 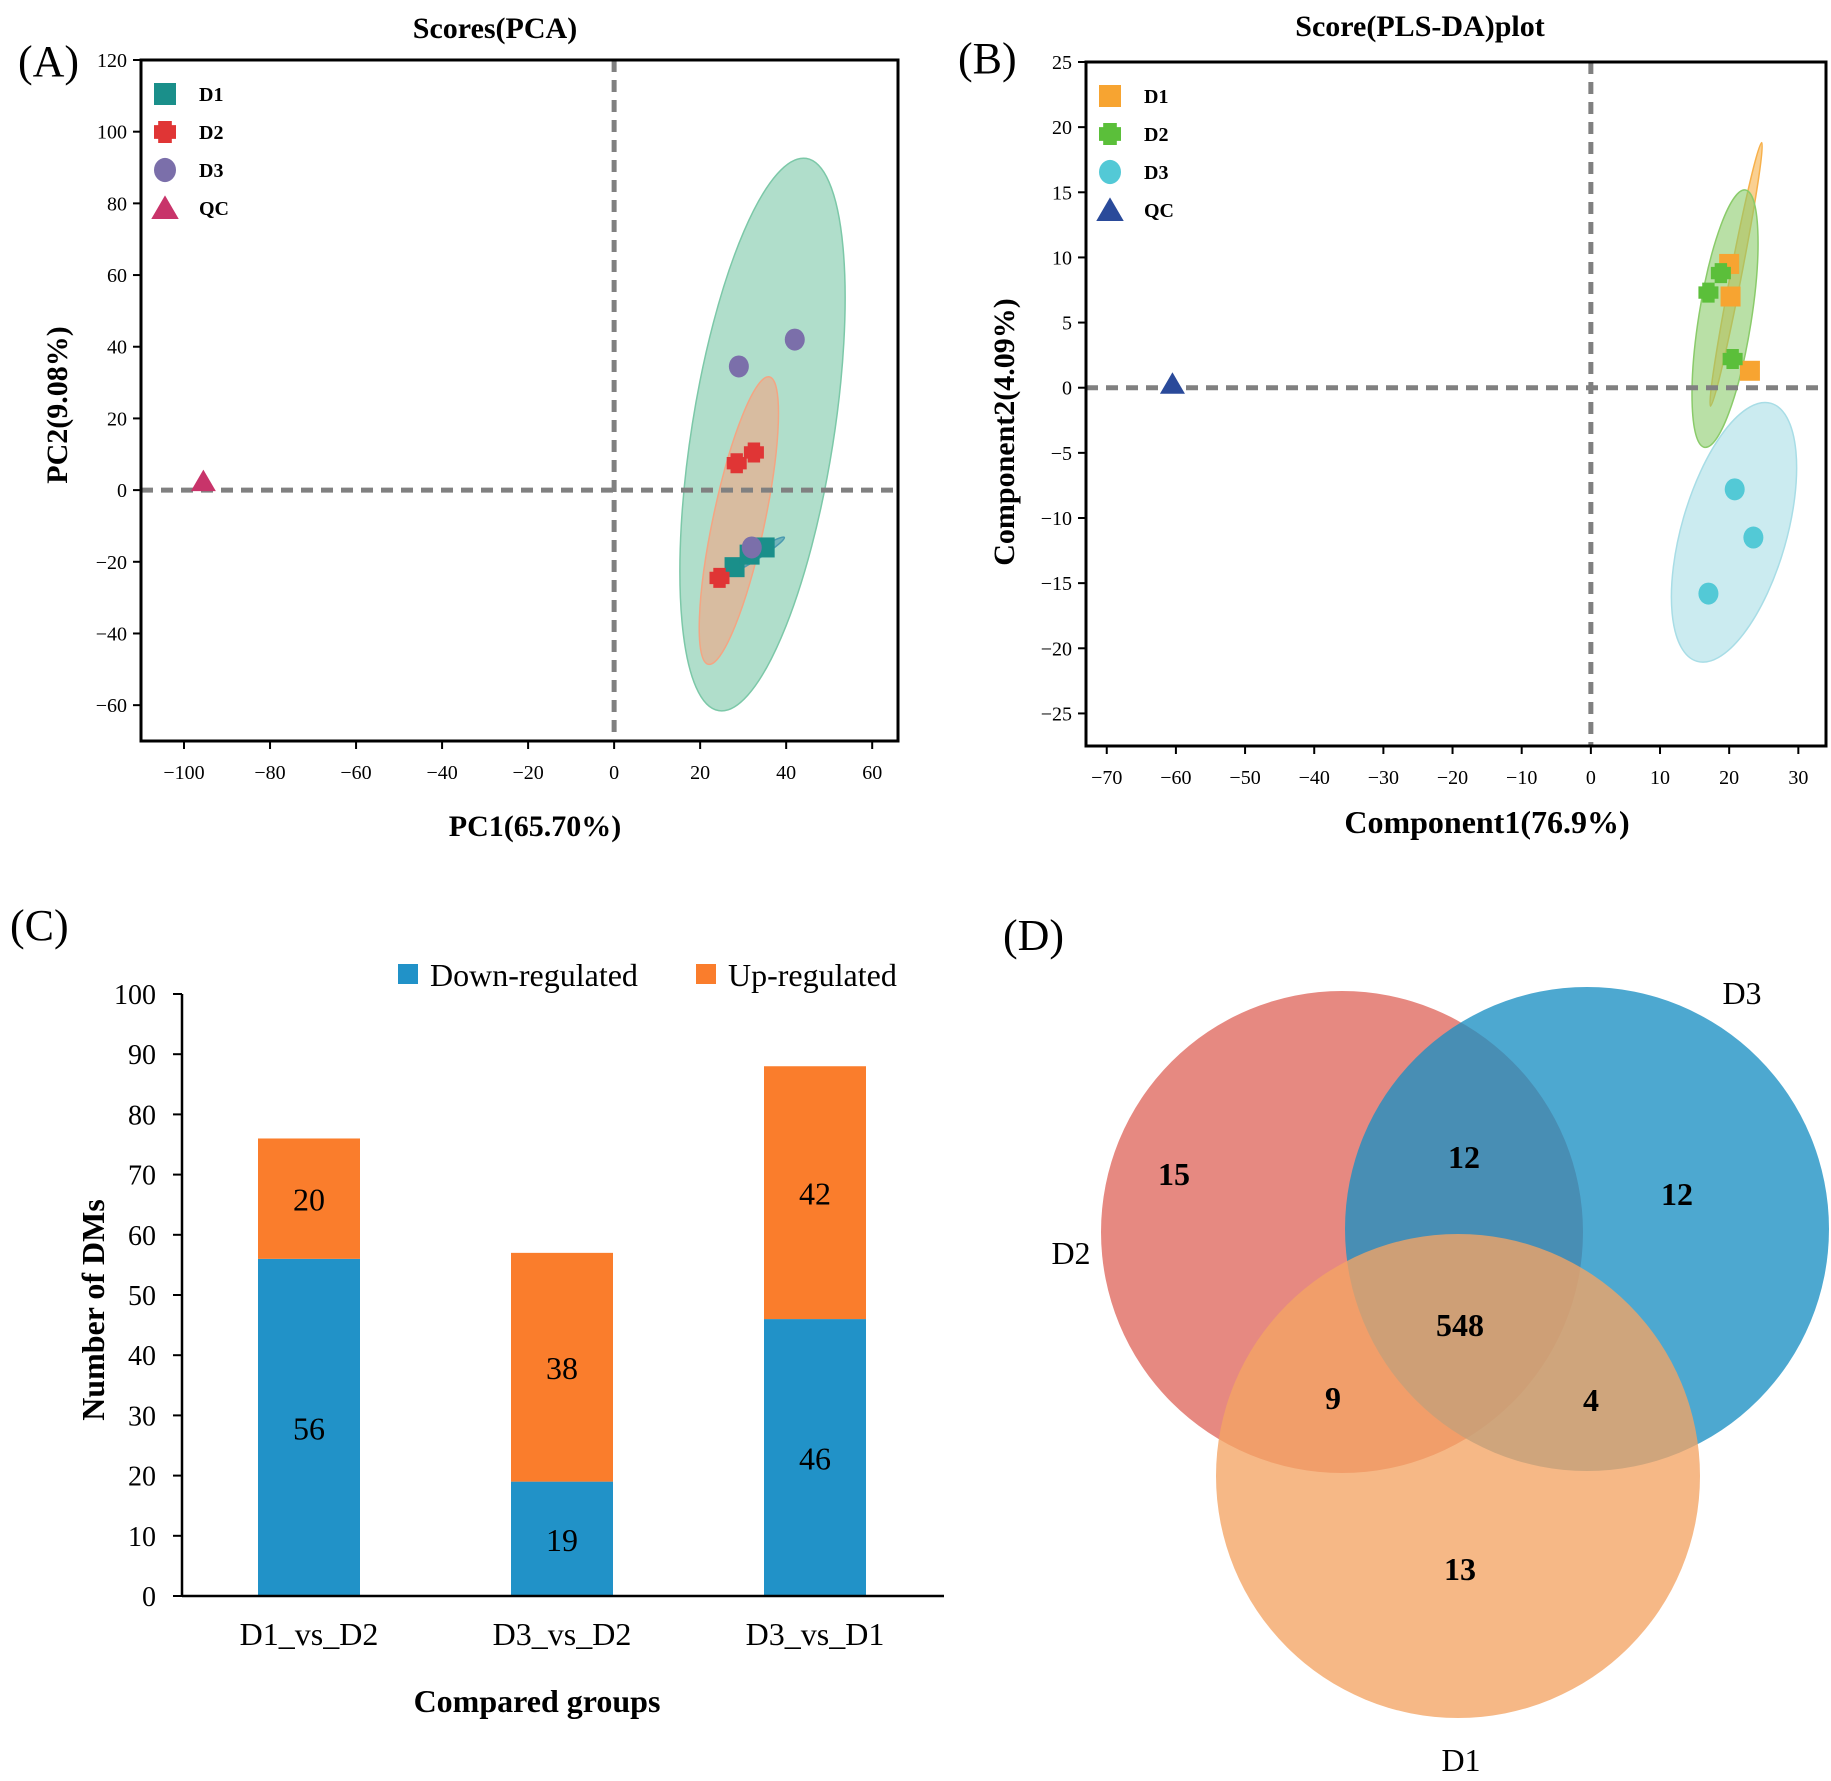 I want to click on y-tick-label: 90, so click(x=142, y=1055).